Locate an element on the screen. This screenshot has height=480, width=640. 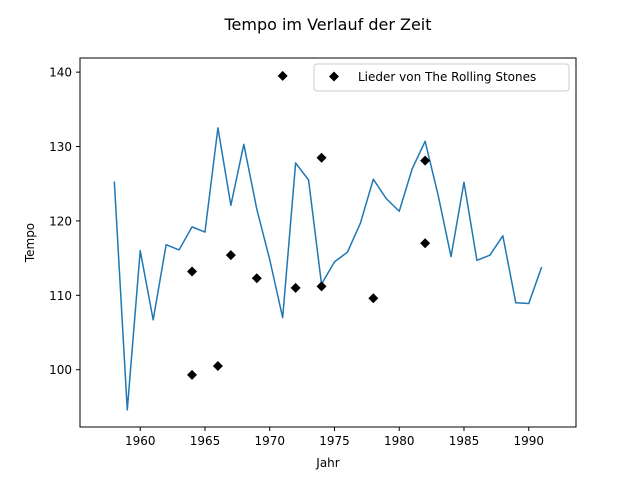
chart-title: Tempo im Verlauf der Zeit is located at coordinates (327, 24).